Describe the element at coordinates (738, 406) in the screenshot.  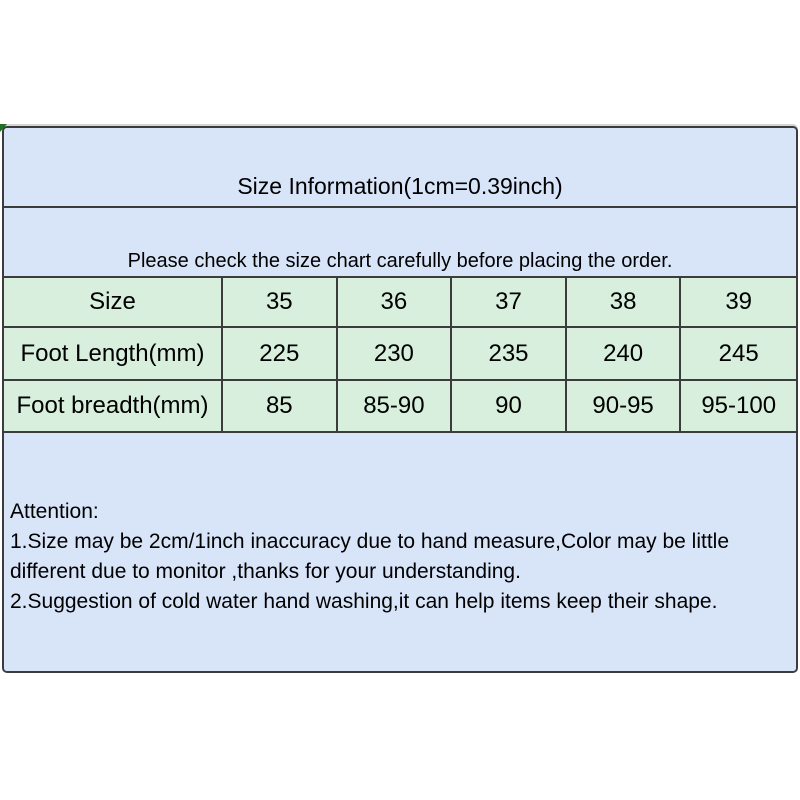
I see `foot-breadth-value: 95-100` at that location.